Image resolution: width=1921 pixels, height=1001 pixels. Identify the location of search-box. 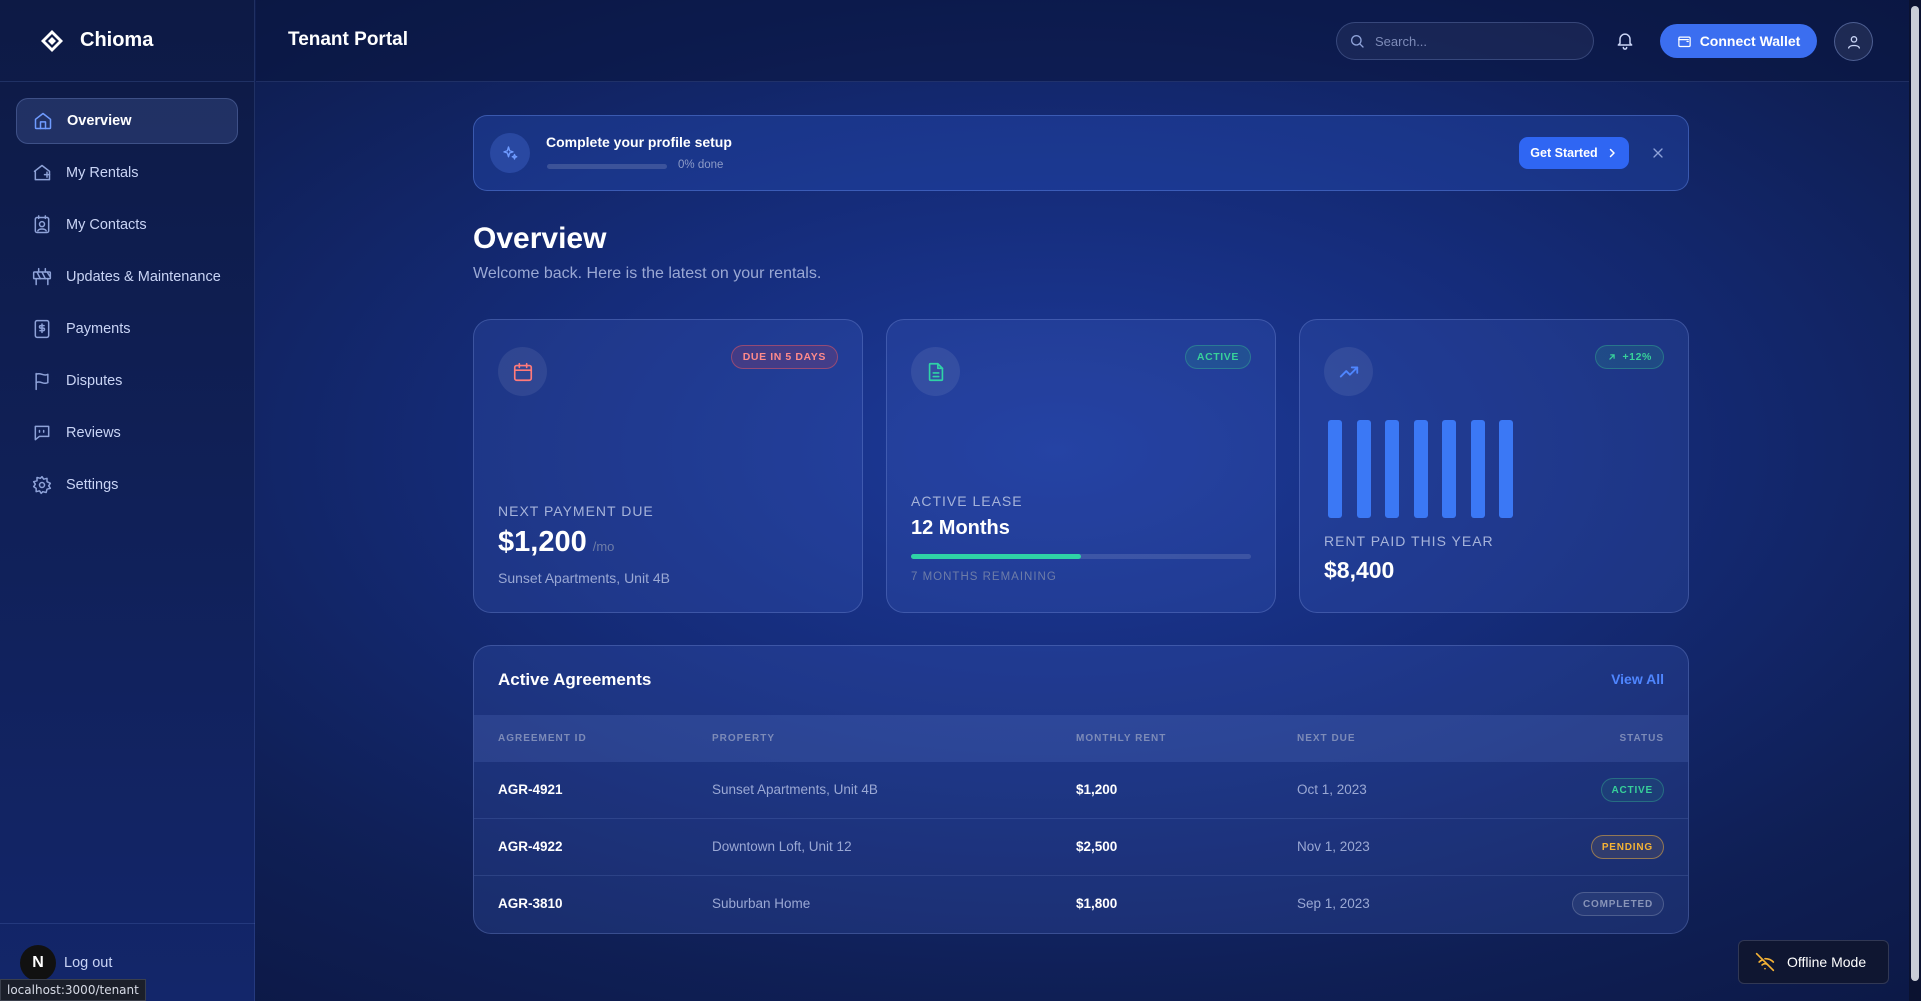
(1465, 41).